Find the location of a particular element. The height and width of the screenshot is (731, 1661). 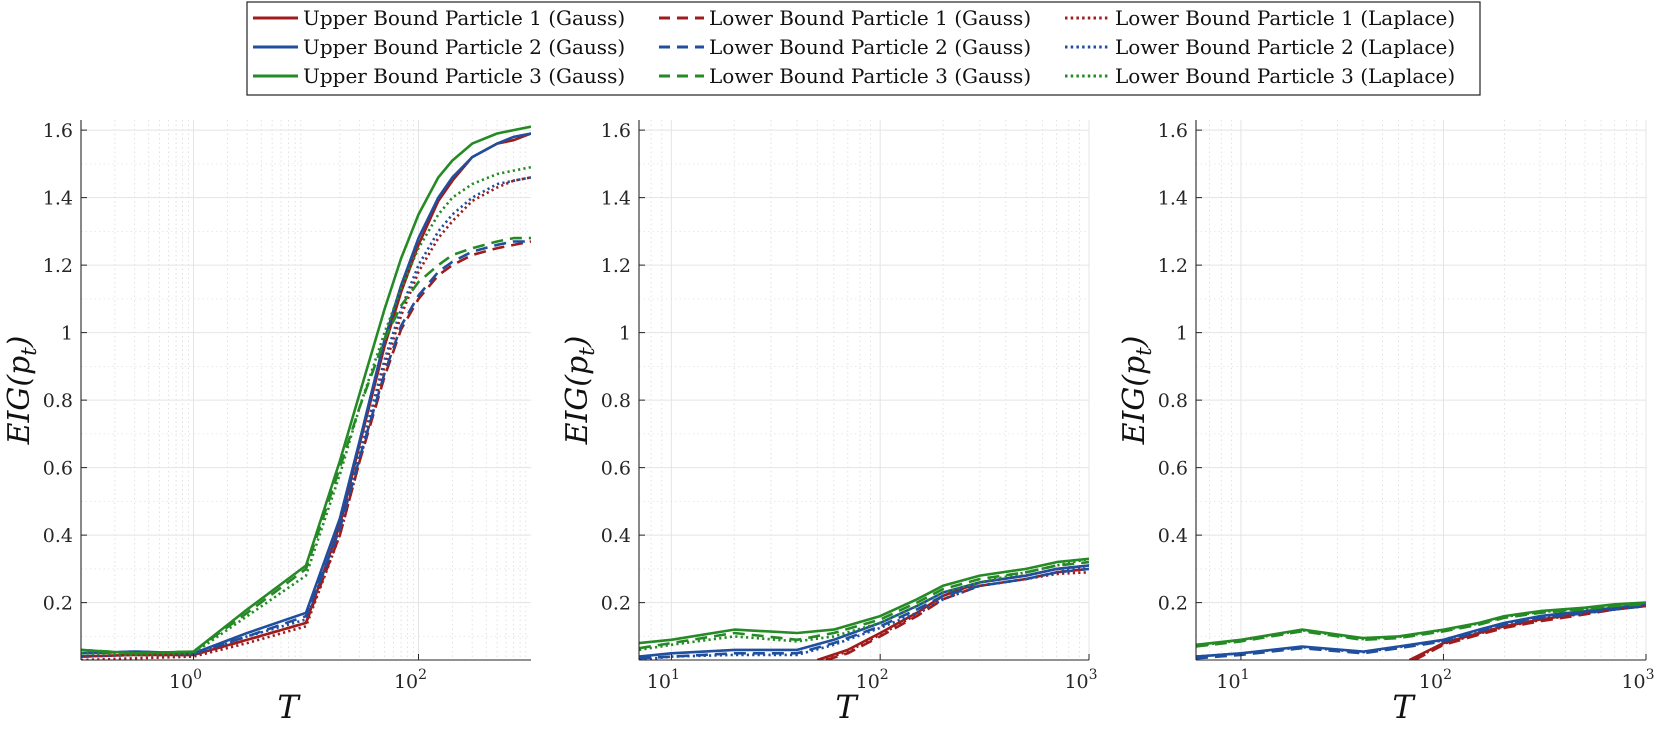

legend-label: Lower Bound Particle 1 (Gauss) is located at coordinates (870, 18).